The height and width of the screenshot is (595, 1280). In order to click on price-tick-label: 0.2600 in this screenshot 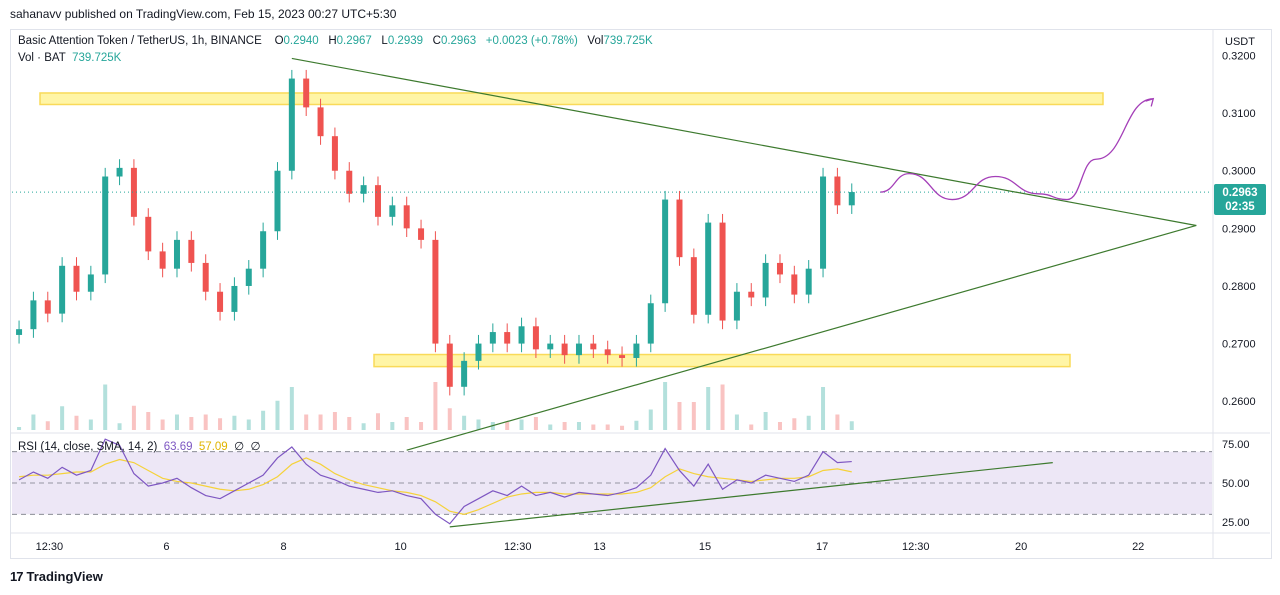, I will do `click(1239, 402)`.